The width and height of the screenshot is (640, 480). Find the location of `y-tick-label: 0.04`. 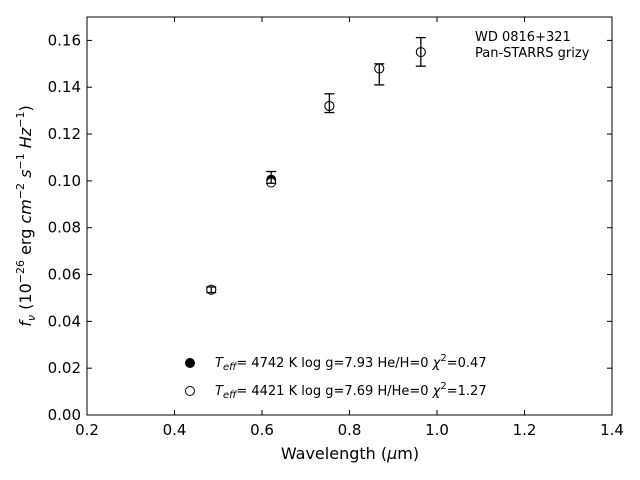

y-tick-label: 0.04 is located at coordinates (64, 321).